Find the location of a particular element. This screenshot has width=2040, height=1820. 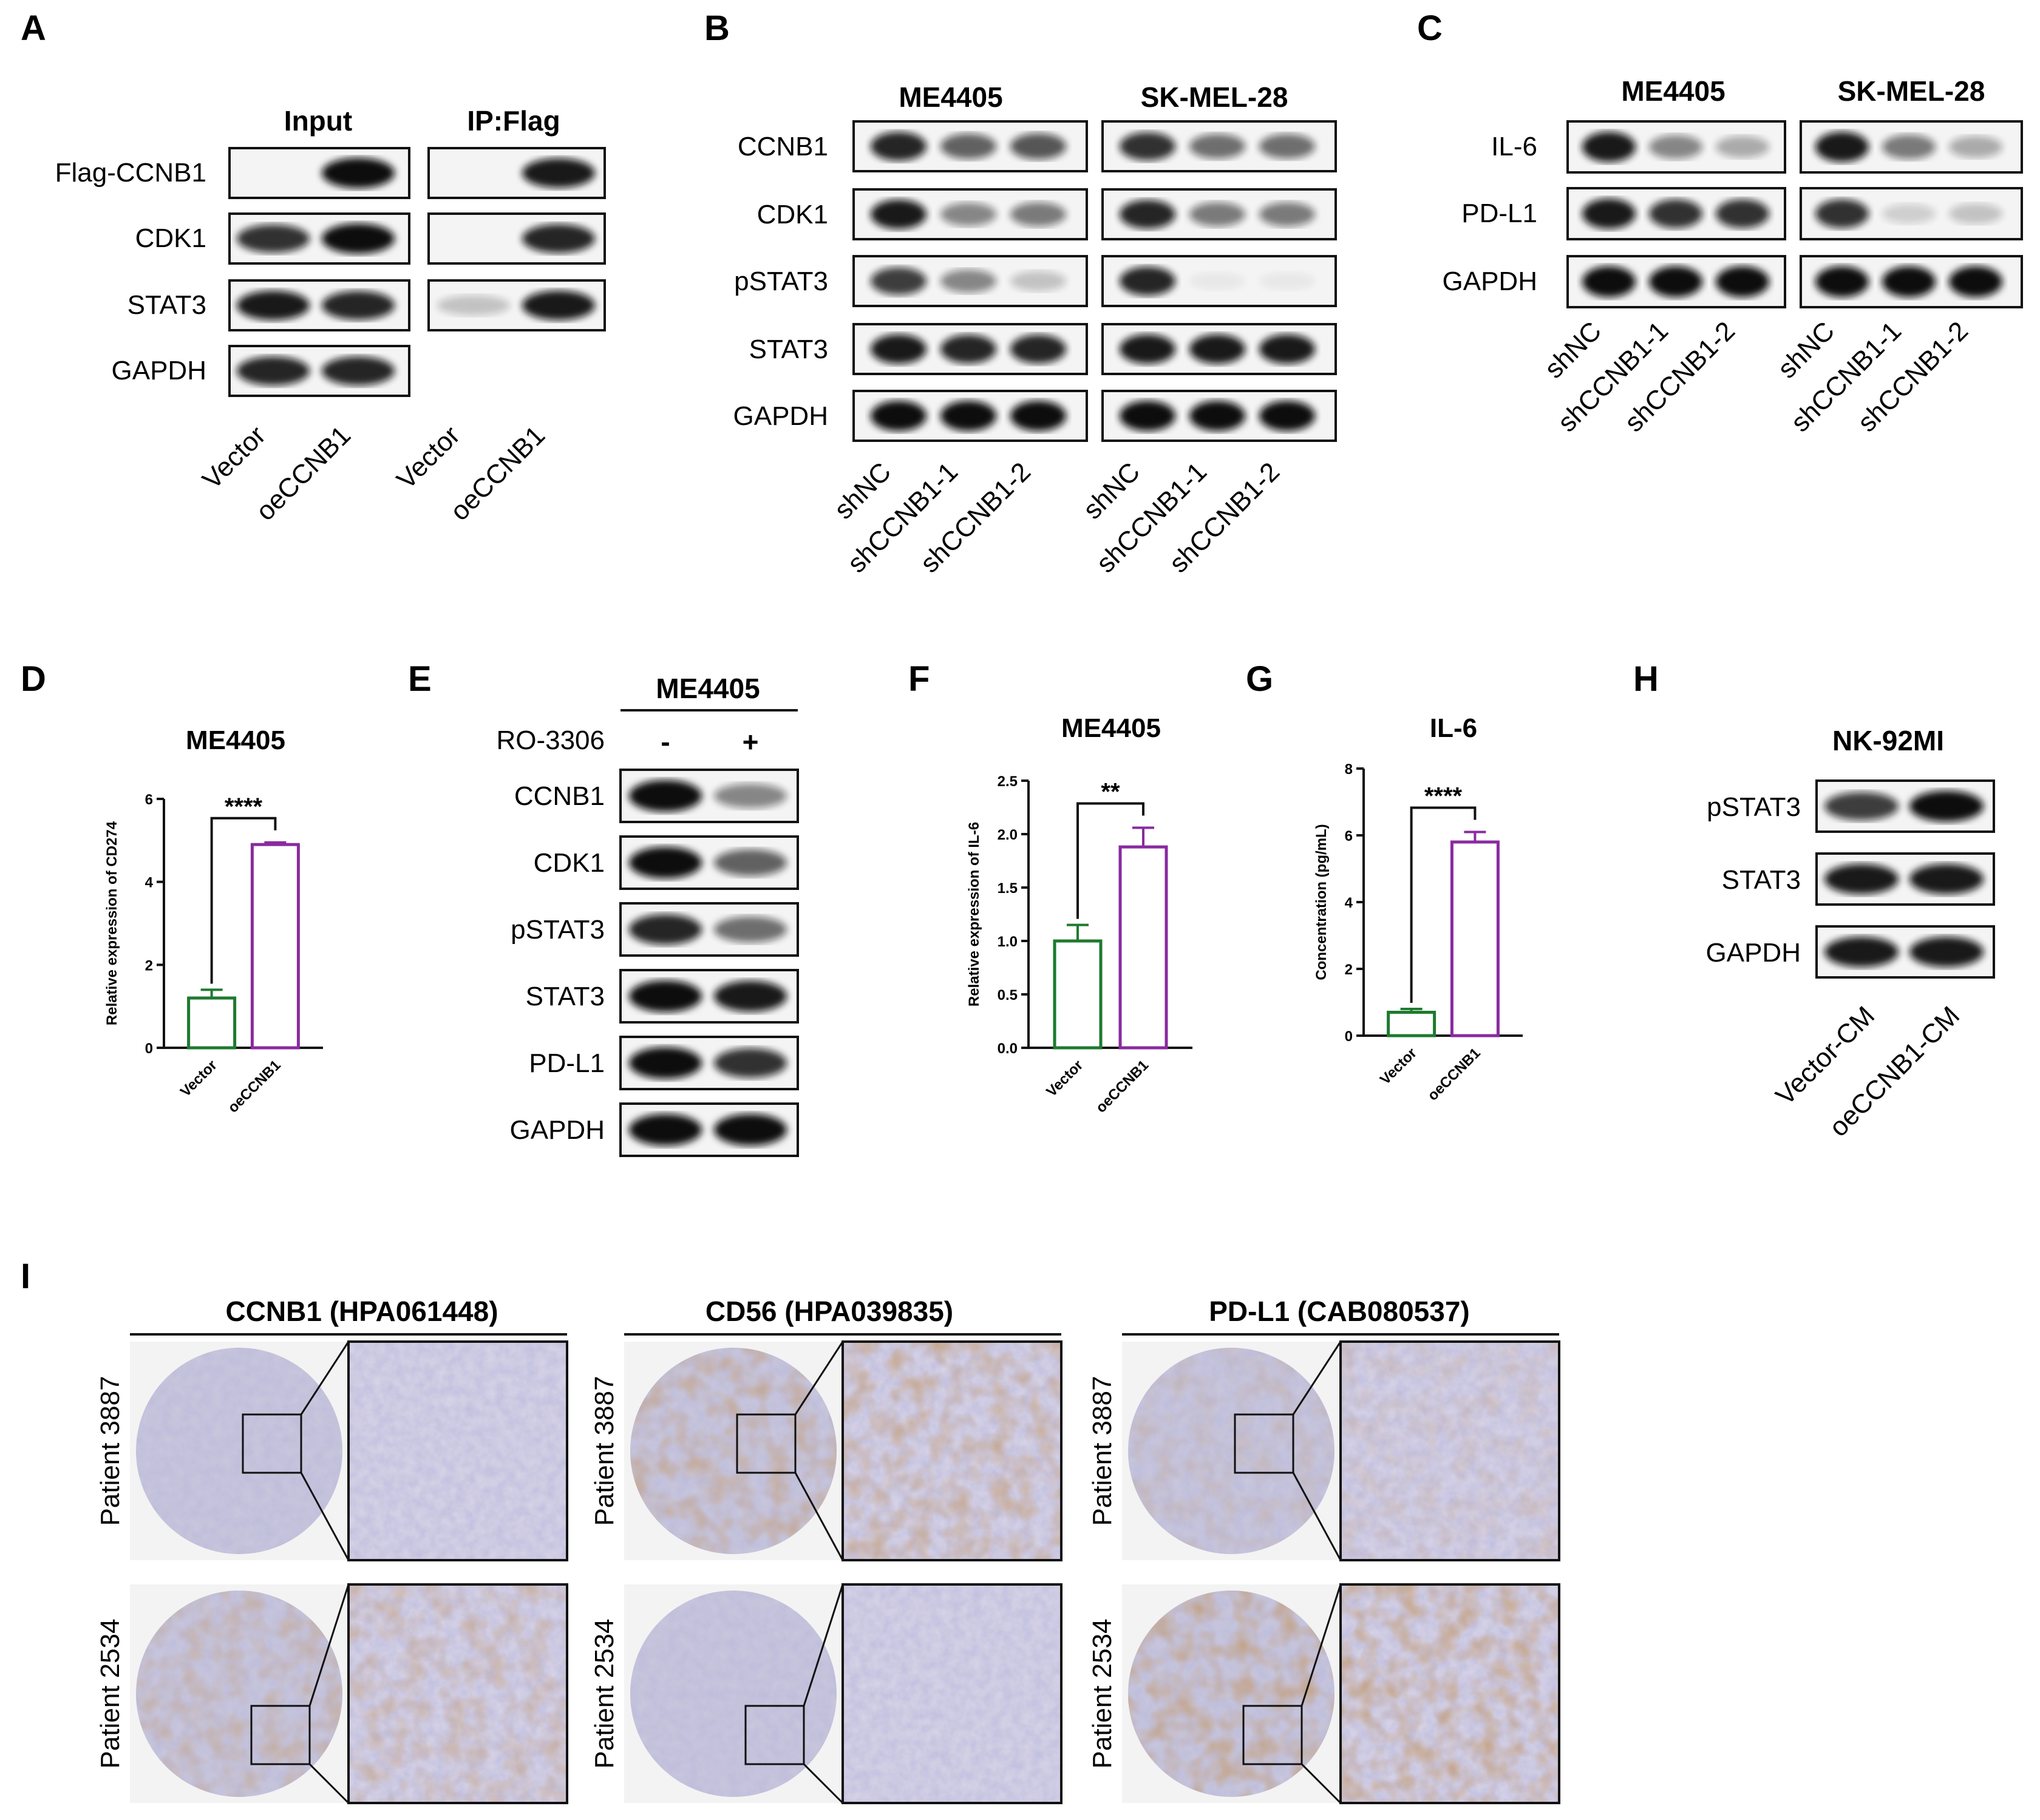

panel-letter-a: A is located at coordinates (33, 28).